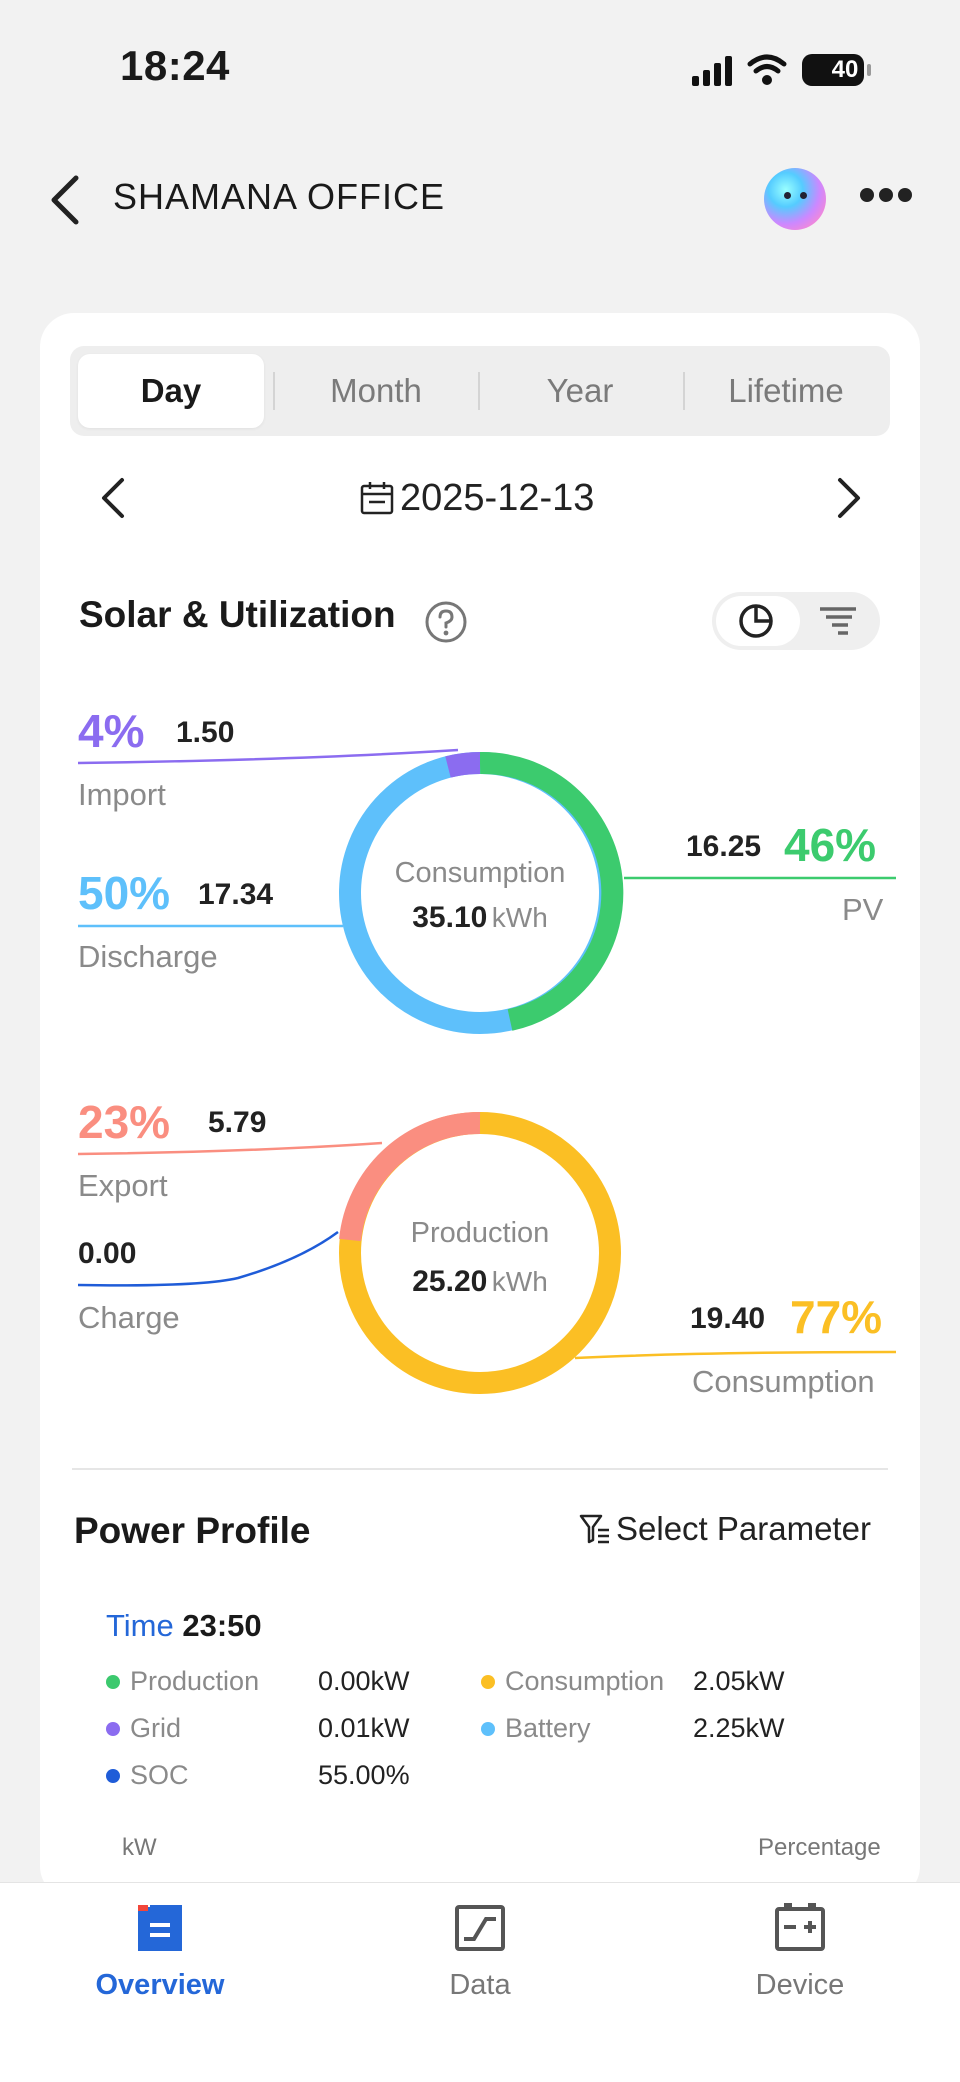  What do you see at coordinates (182, 1681) in the screenshot?
I see `legend-production: Production` at bounding box center [182, 1681].